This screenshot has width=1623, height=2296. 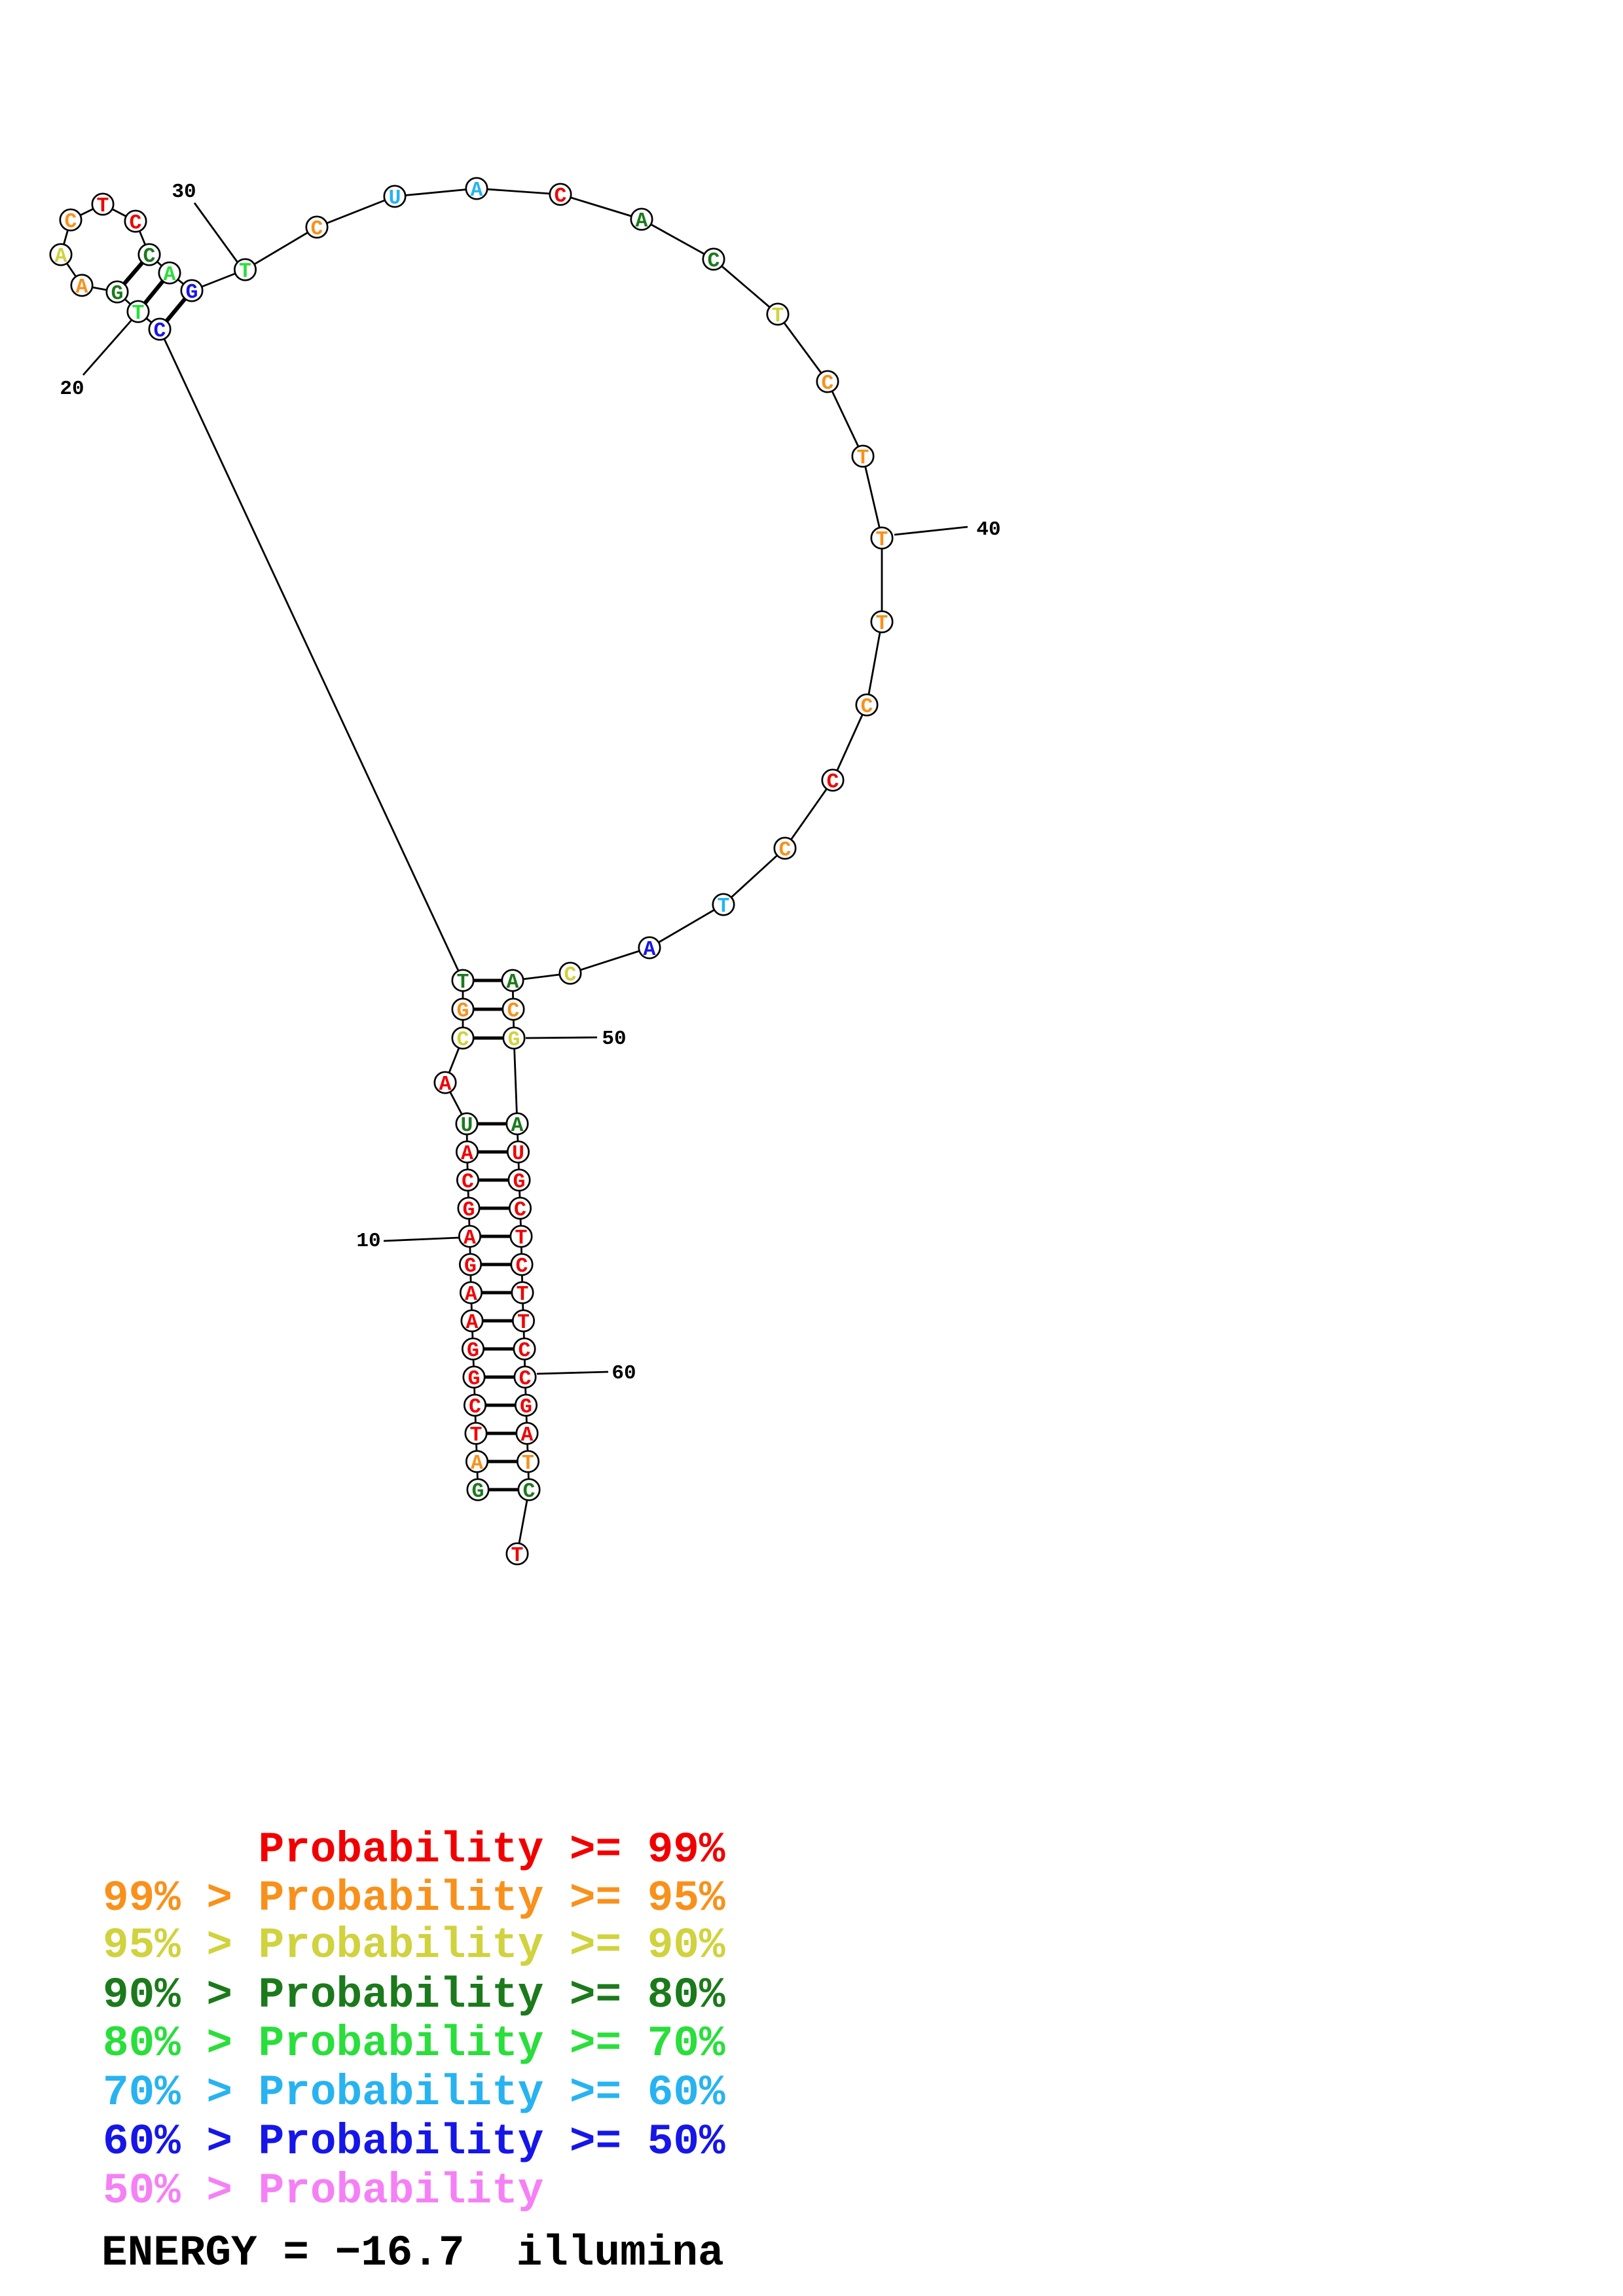 What do you see at coordinates (623, 1373) in the screenshot?
I see `svg-text: 60` at bounding box center [623, 1373].